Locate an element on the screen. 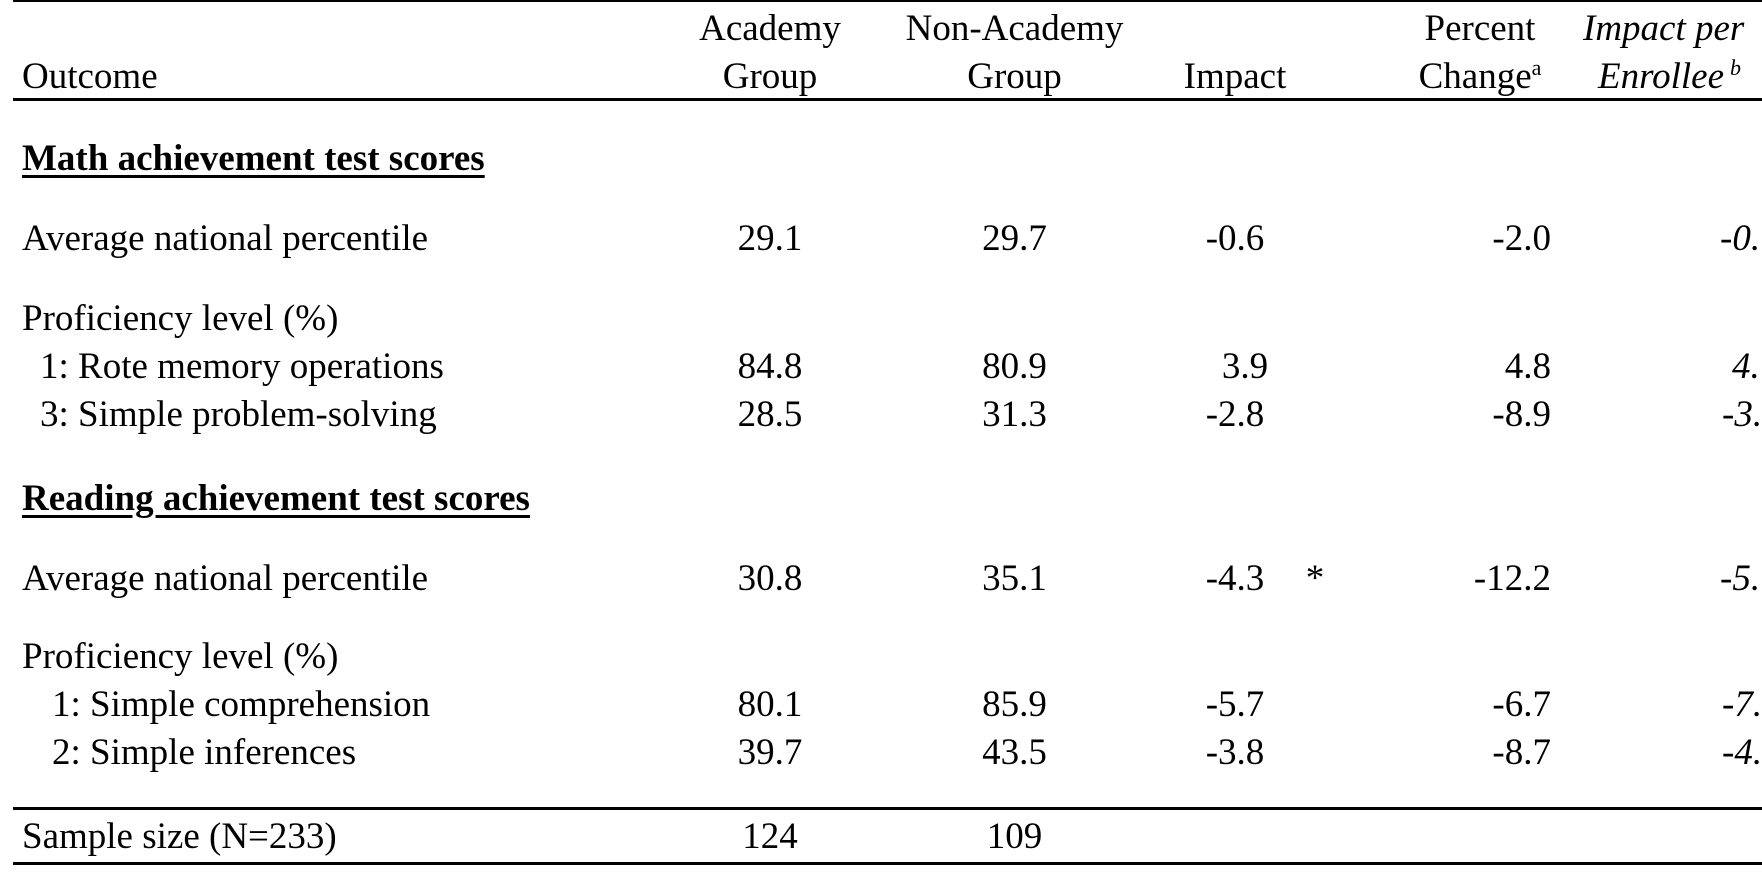 Image resolution: width=1762 pixels, height=879 pixels. math-level3-non-academy: 31.3 is located at coordinates (1014, 414).